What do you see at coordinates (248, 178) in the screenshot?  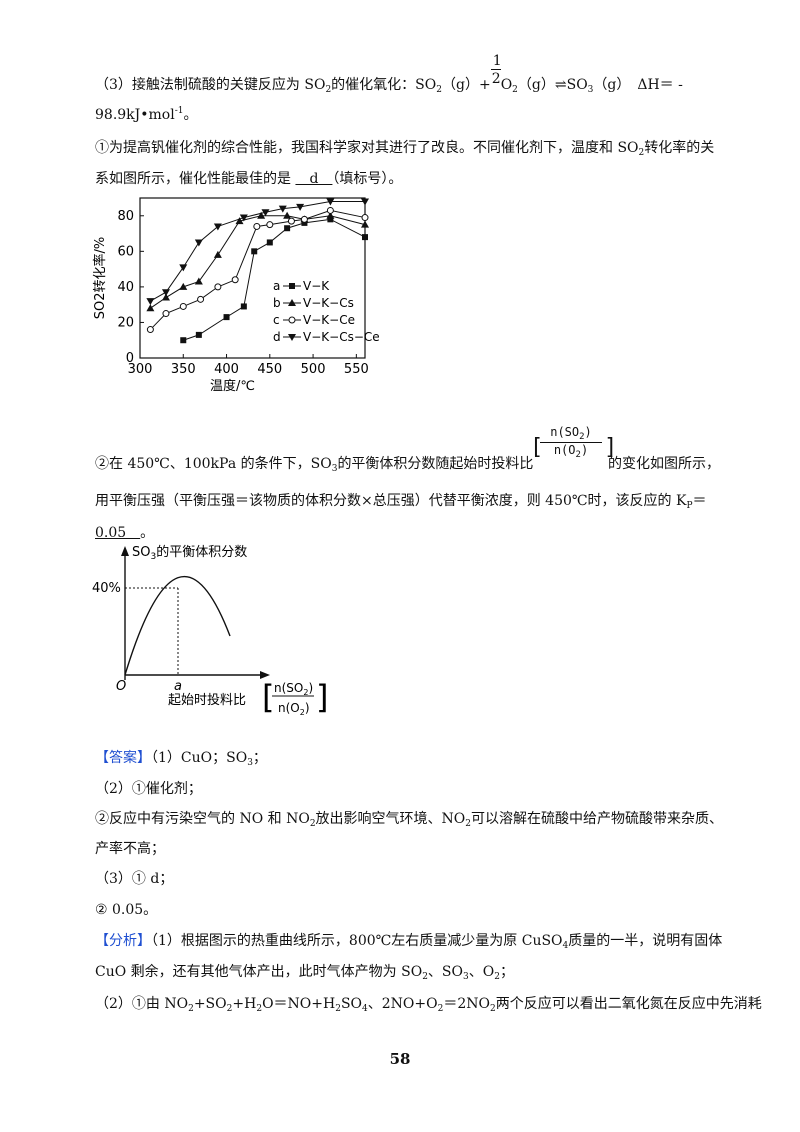 I see `q3-p2: 系如图所示，催化性能最佳的是 d （填标号）。` at bounding box center [248, 178].